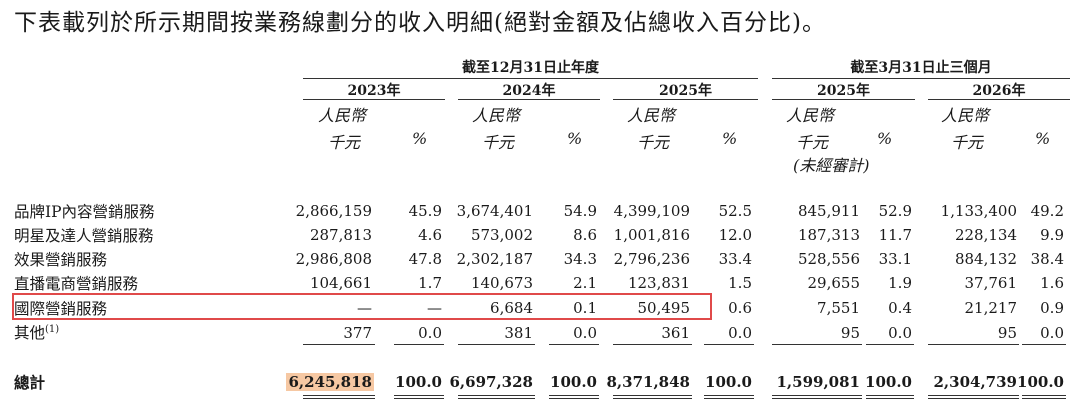 The width and height of the screenshot is (1080, 406). I want to click on table-cell: 573,002, so click(501, 235).